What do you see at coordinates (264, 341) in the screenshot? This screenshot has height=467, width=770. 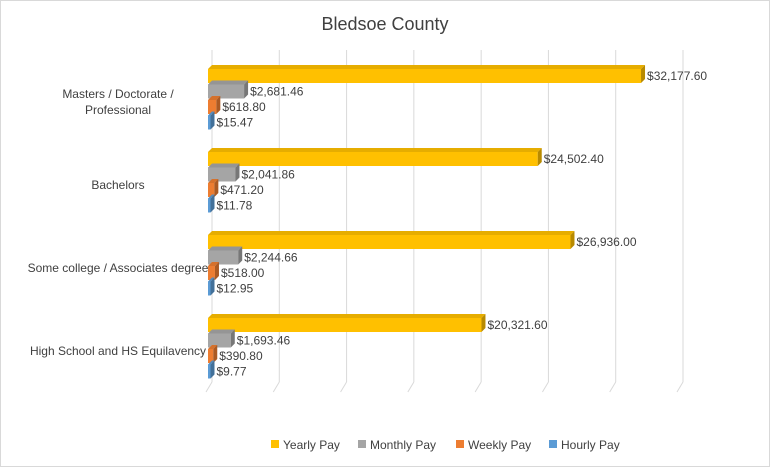 I see `data-label-monthly-pay-high-school-and-hs-equilavency: $1,693.46` at bounding box center [264, 341].